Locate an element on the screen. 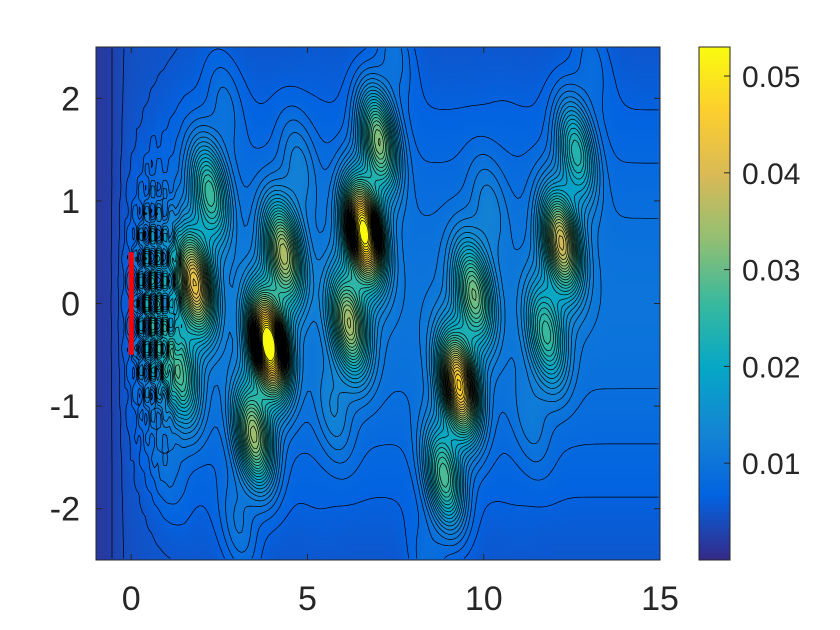 This screenshot has width=840, height=630. y-tick-label: 1 is located at coordinates (70, 202).